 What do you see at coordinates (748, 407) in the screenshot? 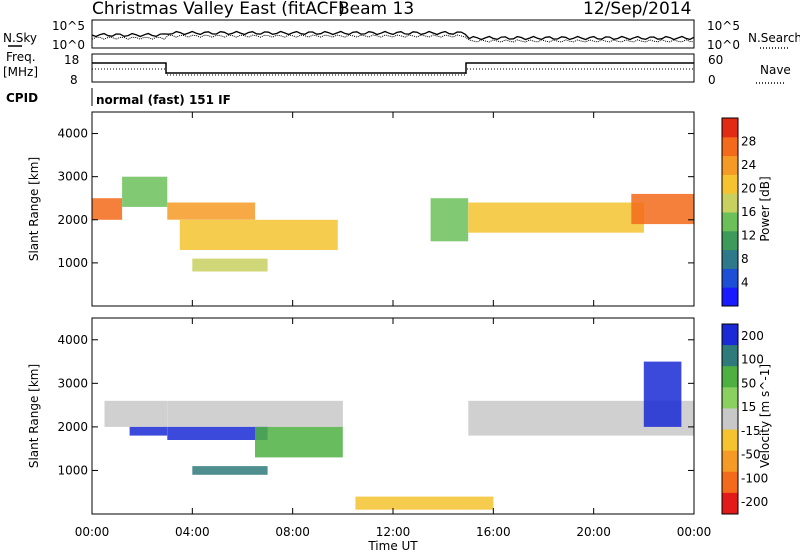
I see `colorbar-tick-label: 15` at bounding box center [748, 407].